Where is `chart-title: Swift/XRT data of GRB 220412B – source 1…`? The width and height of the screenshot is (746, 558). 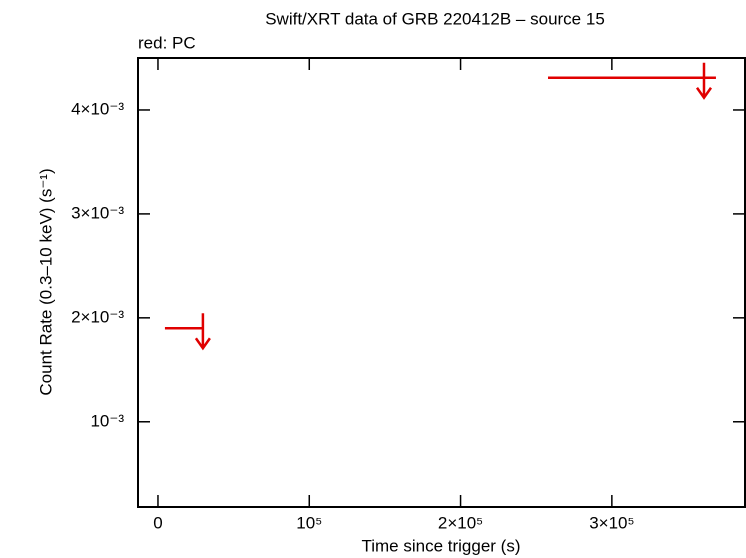 chart-title: Swift/XRT data of GRB 220412B – source 1… is located at coordinates (435, 18).